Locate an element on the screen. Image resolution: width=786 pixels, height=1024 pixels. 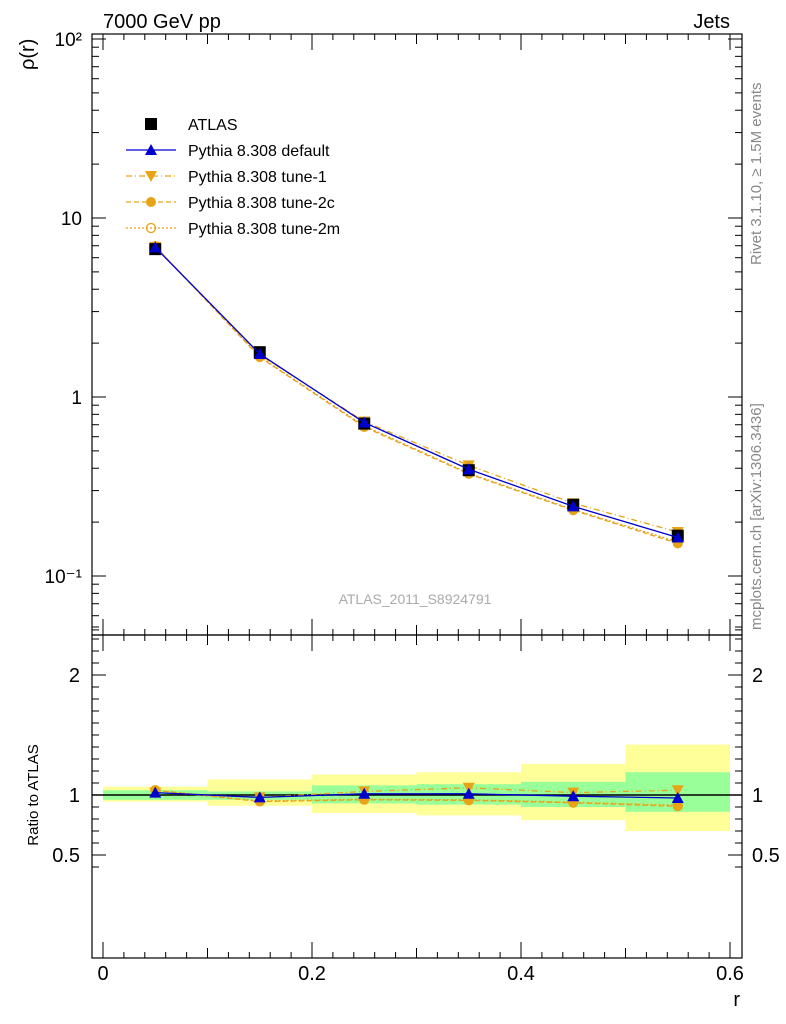
ratio-line-pythia-8-308-tune-2m is located at coordinates (416, 797).